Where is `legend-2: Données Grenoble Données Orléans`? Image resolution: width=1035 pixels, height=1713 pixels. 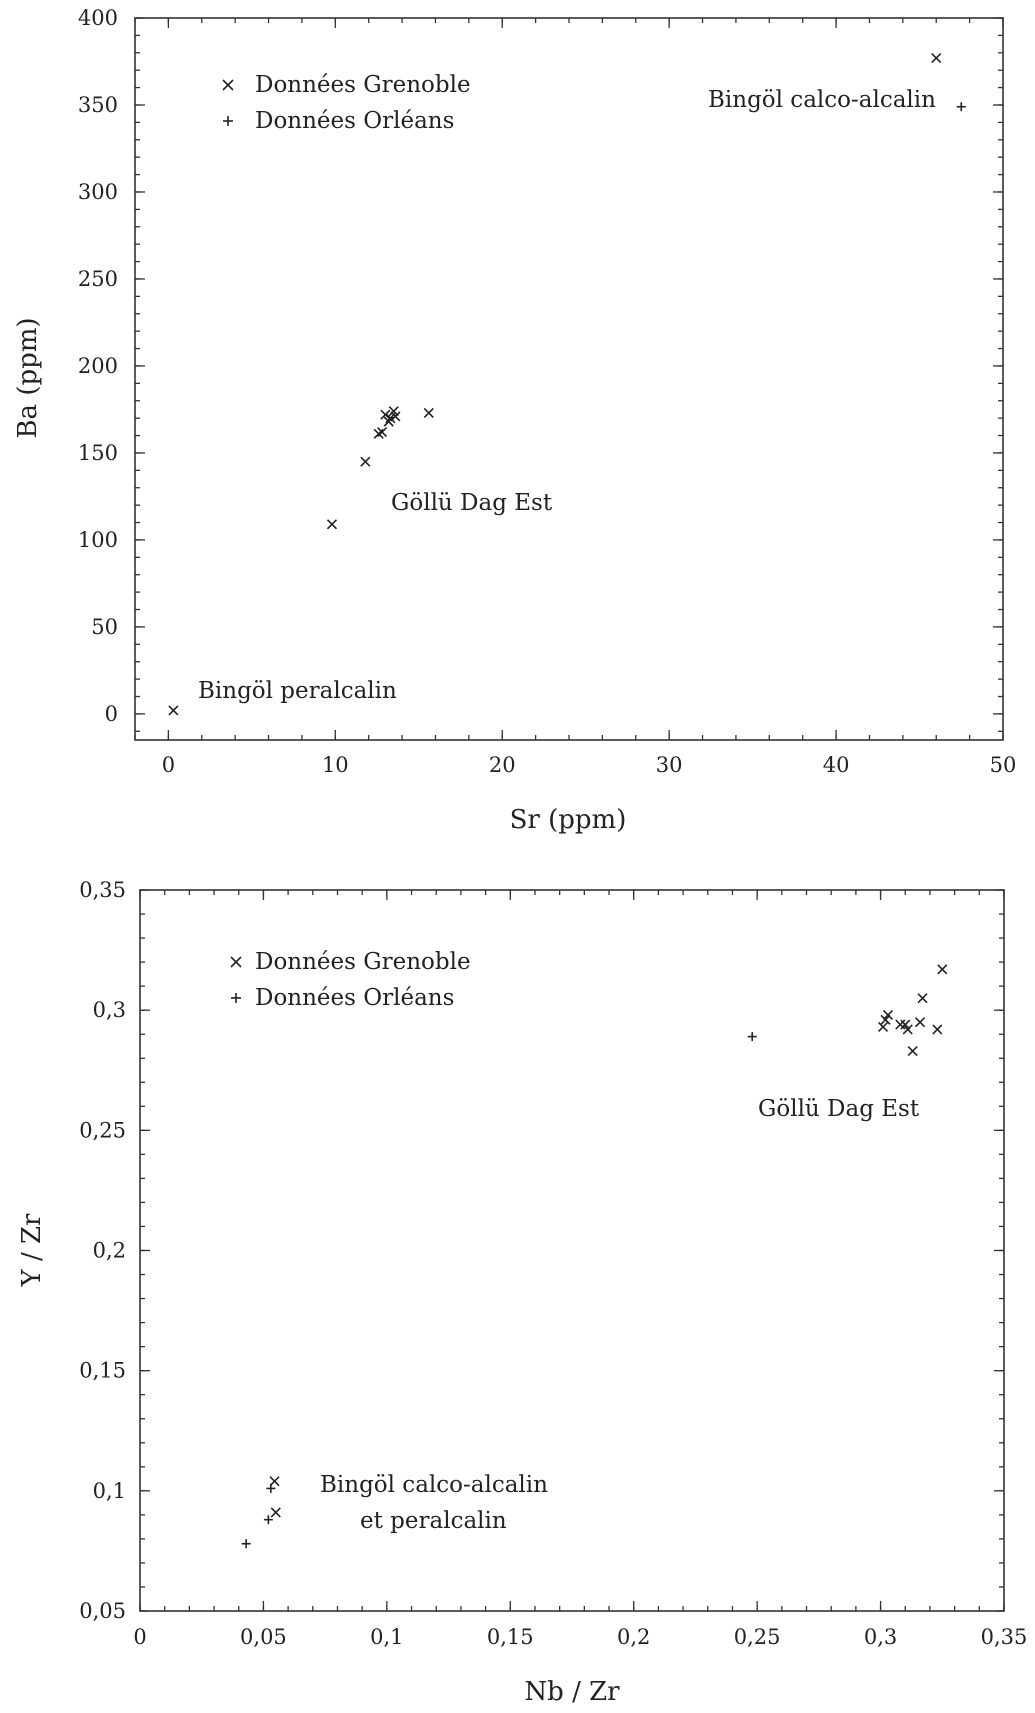
legend-2: Données Grenoble Données Orléans is located at coordinates (350, 980).